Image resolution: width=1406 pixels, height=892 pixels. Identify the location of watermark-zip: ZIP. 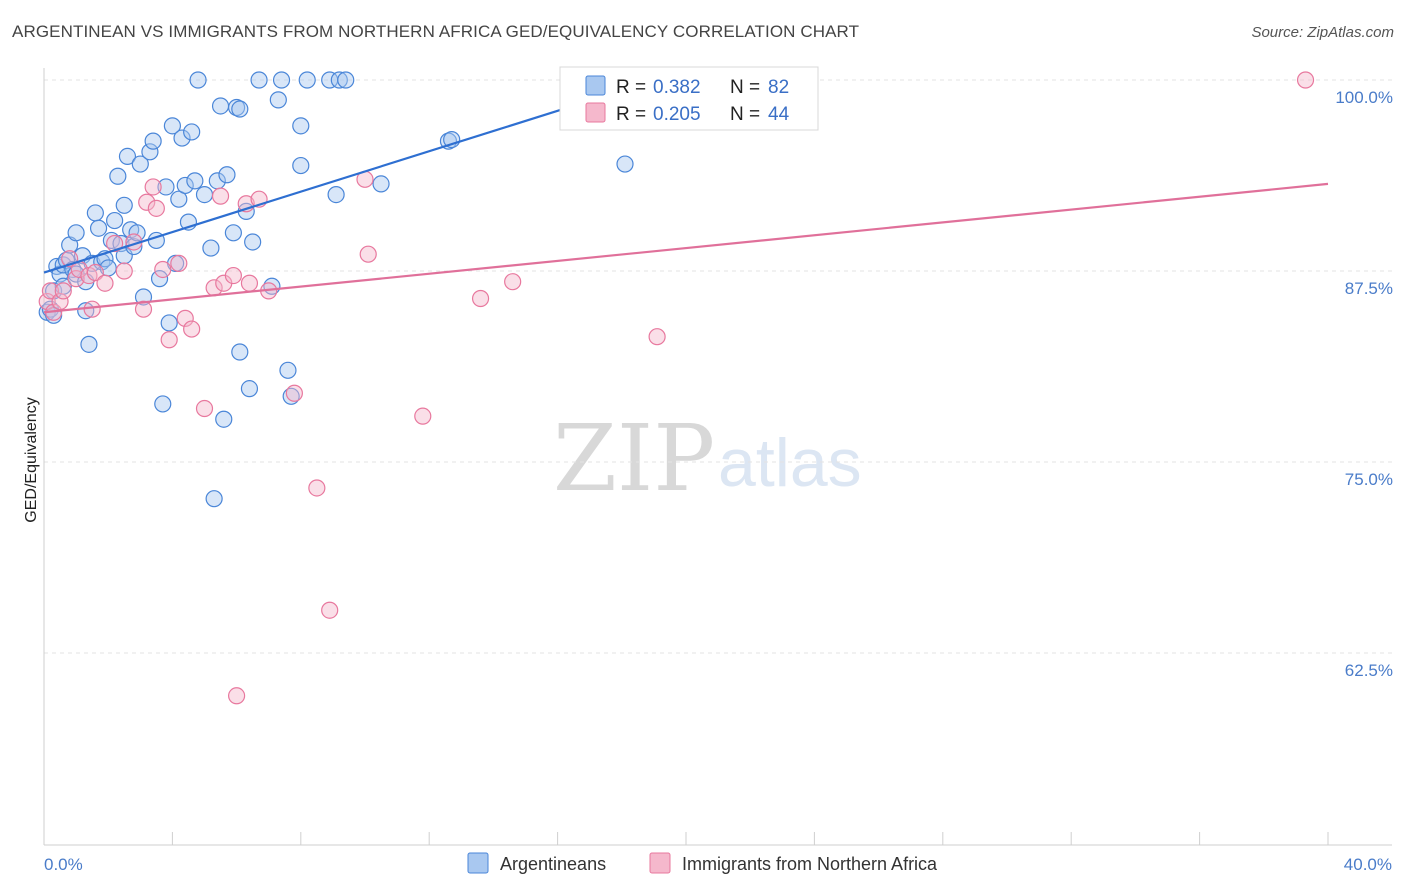
(634, 458).